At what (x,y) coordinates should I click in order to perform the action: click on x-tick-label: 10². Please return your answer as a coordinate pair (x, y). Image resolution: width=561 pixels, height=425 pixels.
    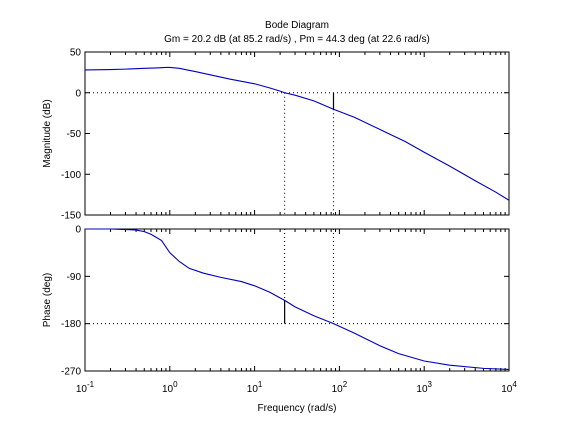
    Looking at the image, I should click on (340, 387).